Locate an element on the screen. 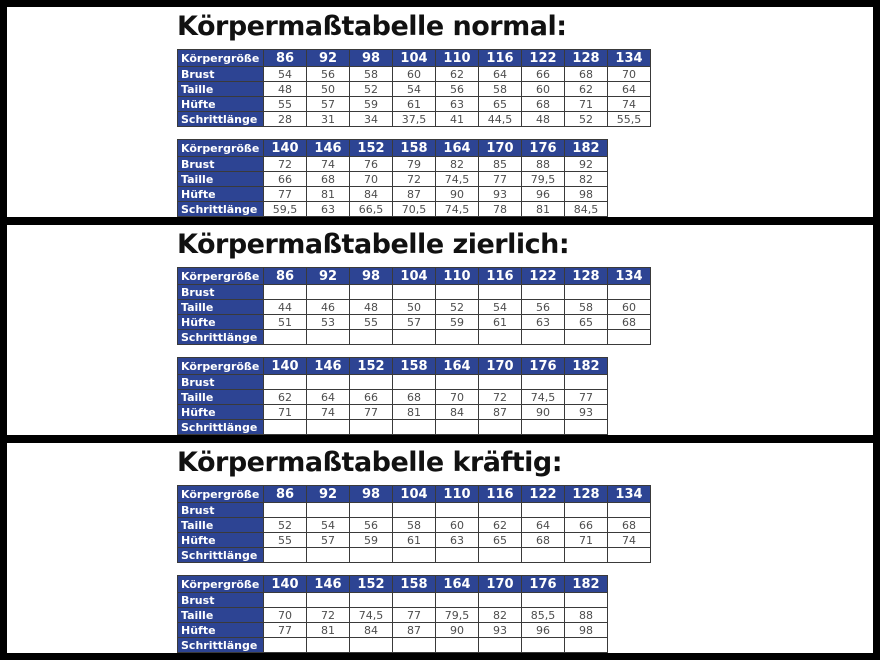 The height and width of the screenshot is (660, 880). value-cell: 81 is located at coordinates (543, 209).